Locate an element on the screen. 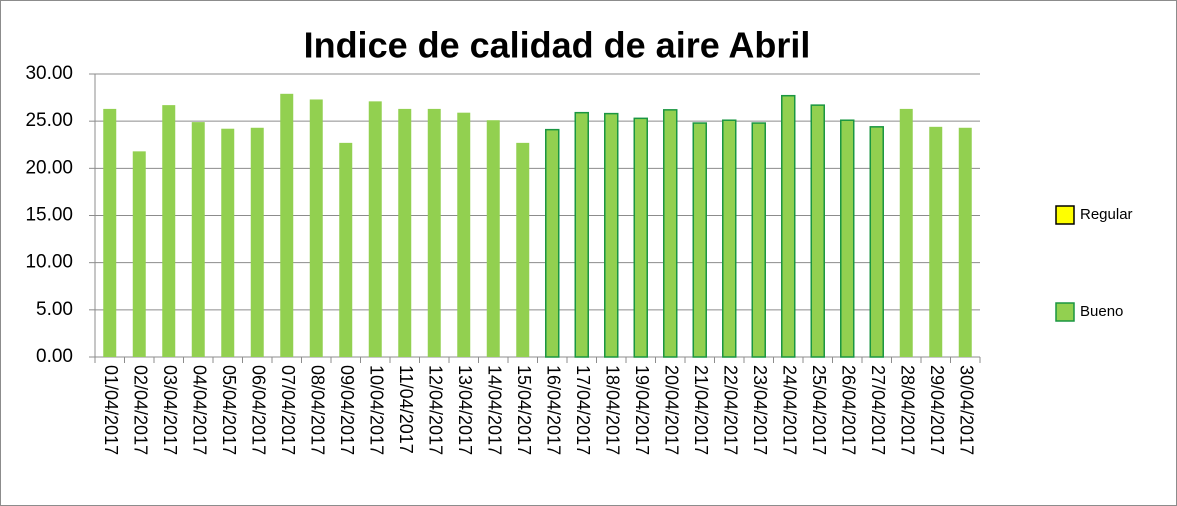 Image resolution: width=1177 pixels, height=506 pixels. x-tick-label: 12/04/2017 is located at coordinates (436, 410).